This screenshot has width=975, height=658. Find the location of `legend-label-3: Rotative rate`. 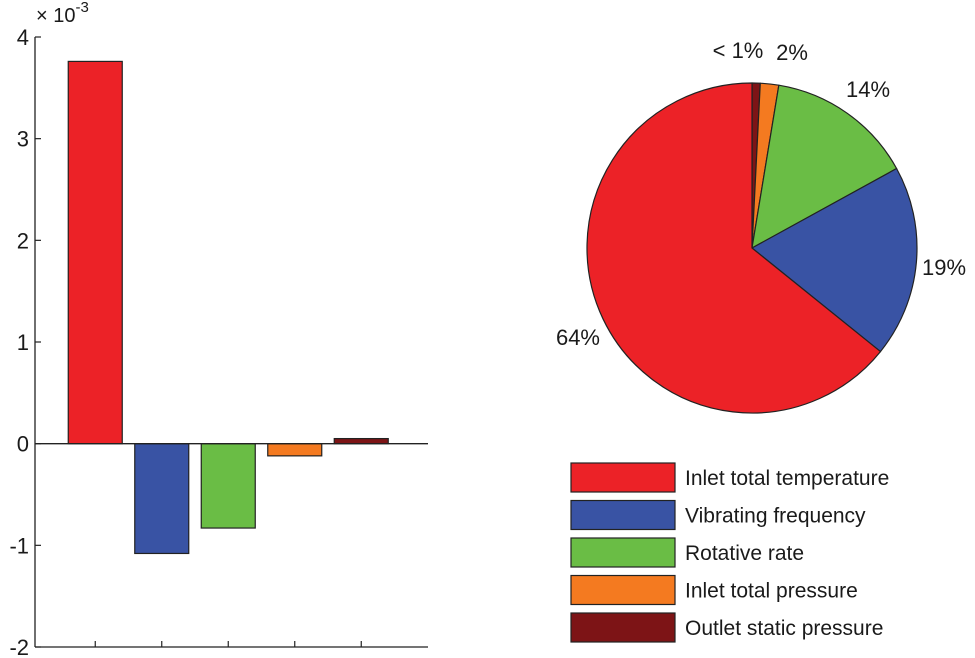

legend-label-3: Rotative rate is located at coordinates (744, 553).